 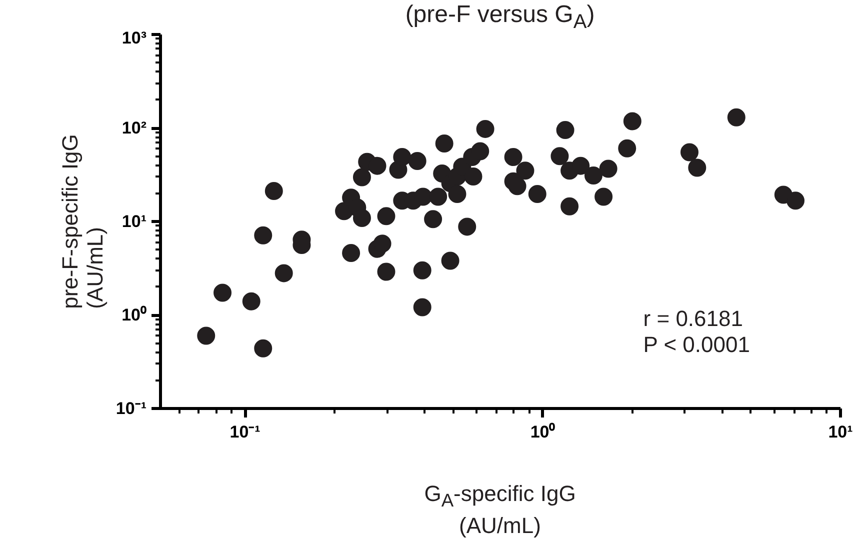 I want to click on x-tick-label: 10⁻¹, so click(x=245, y=432).